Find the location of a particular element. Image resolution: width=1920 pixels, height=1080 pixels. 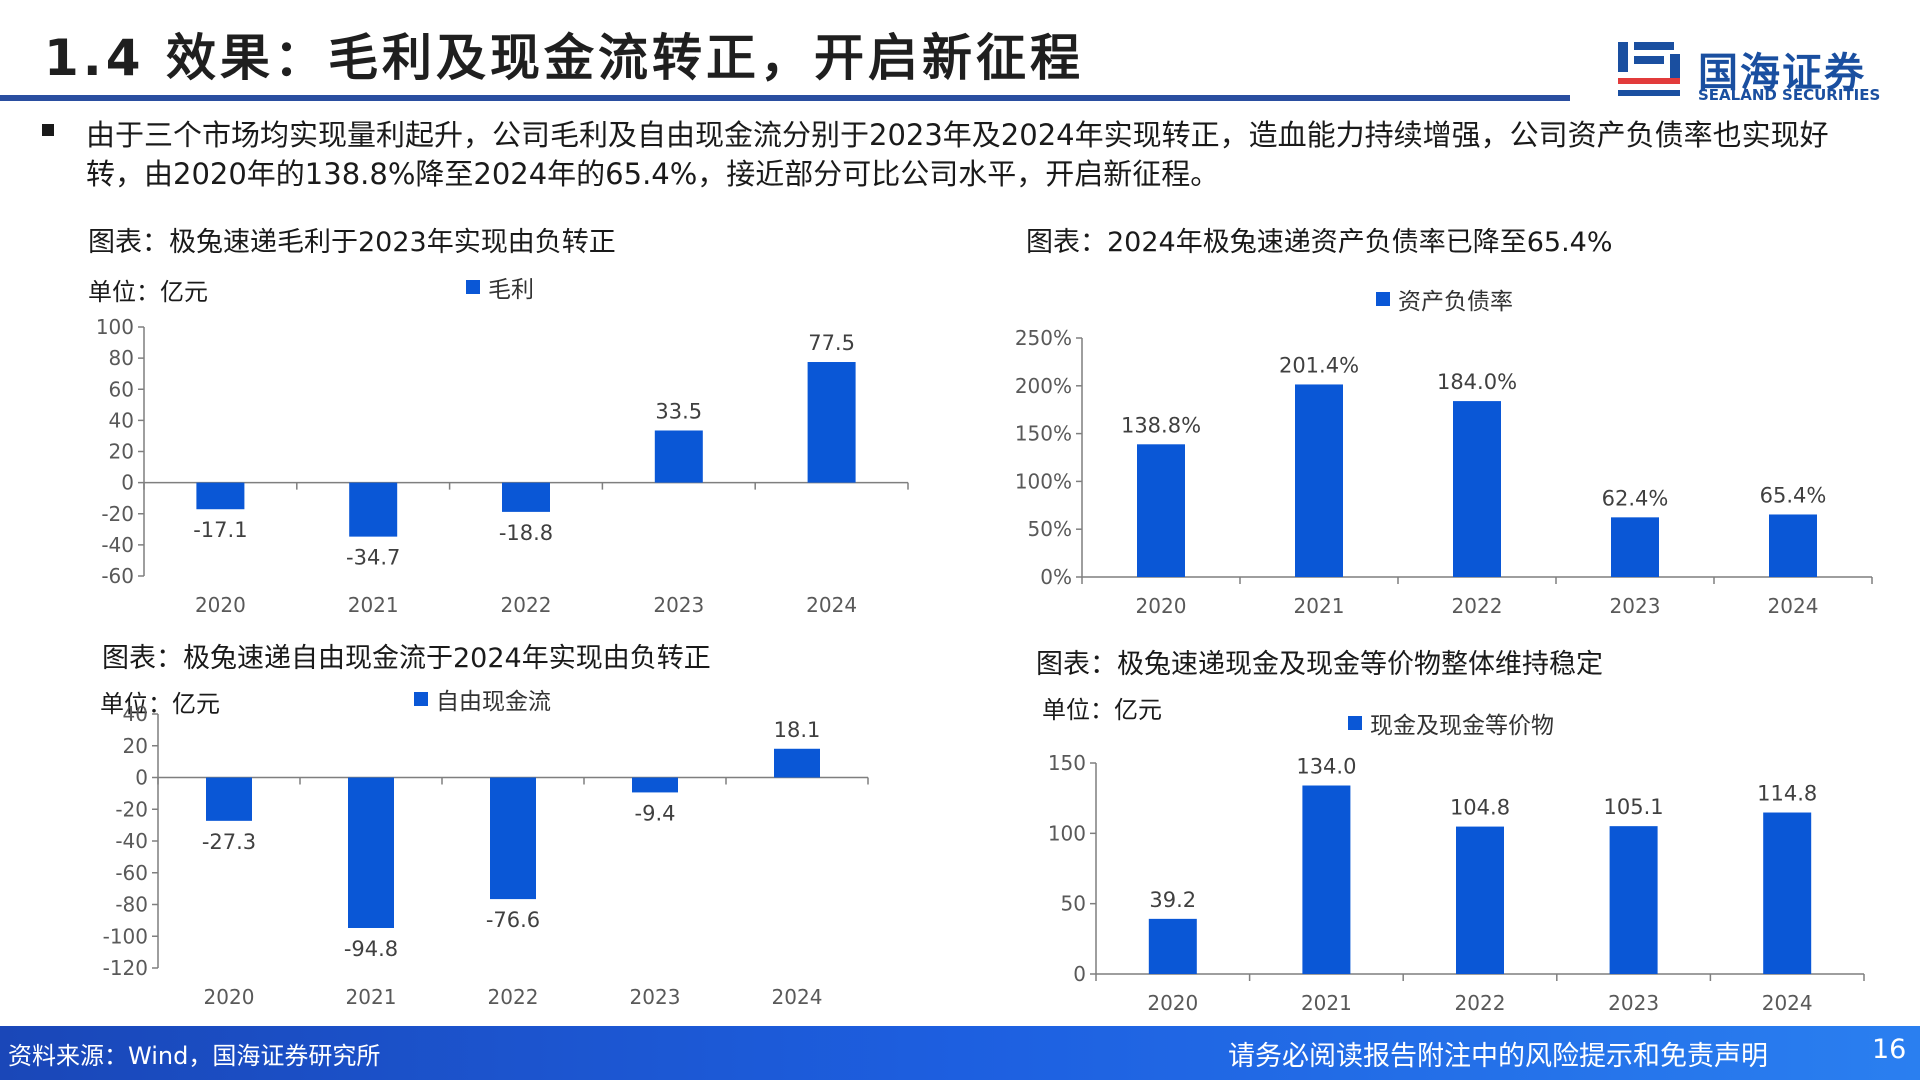

footer-bar is located at coordinates (960, 1053).